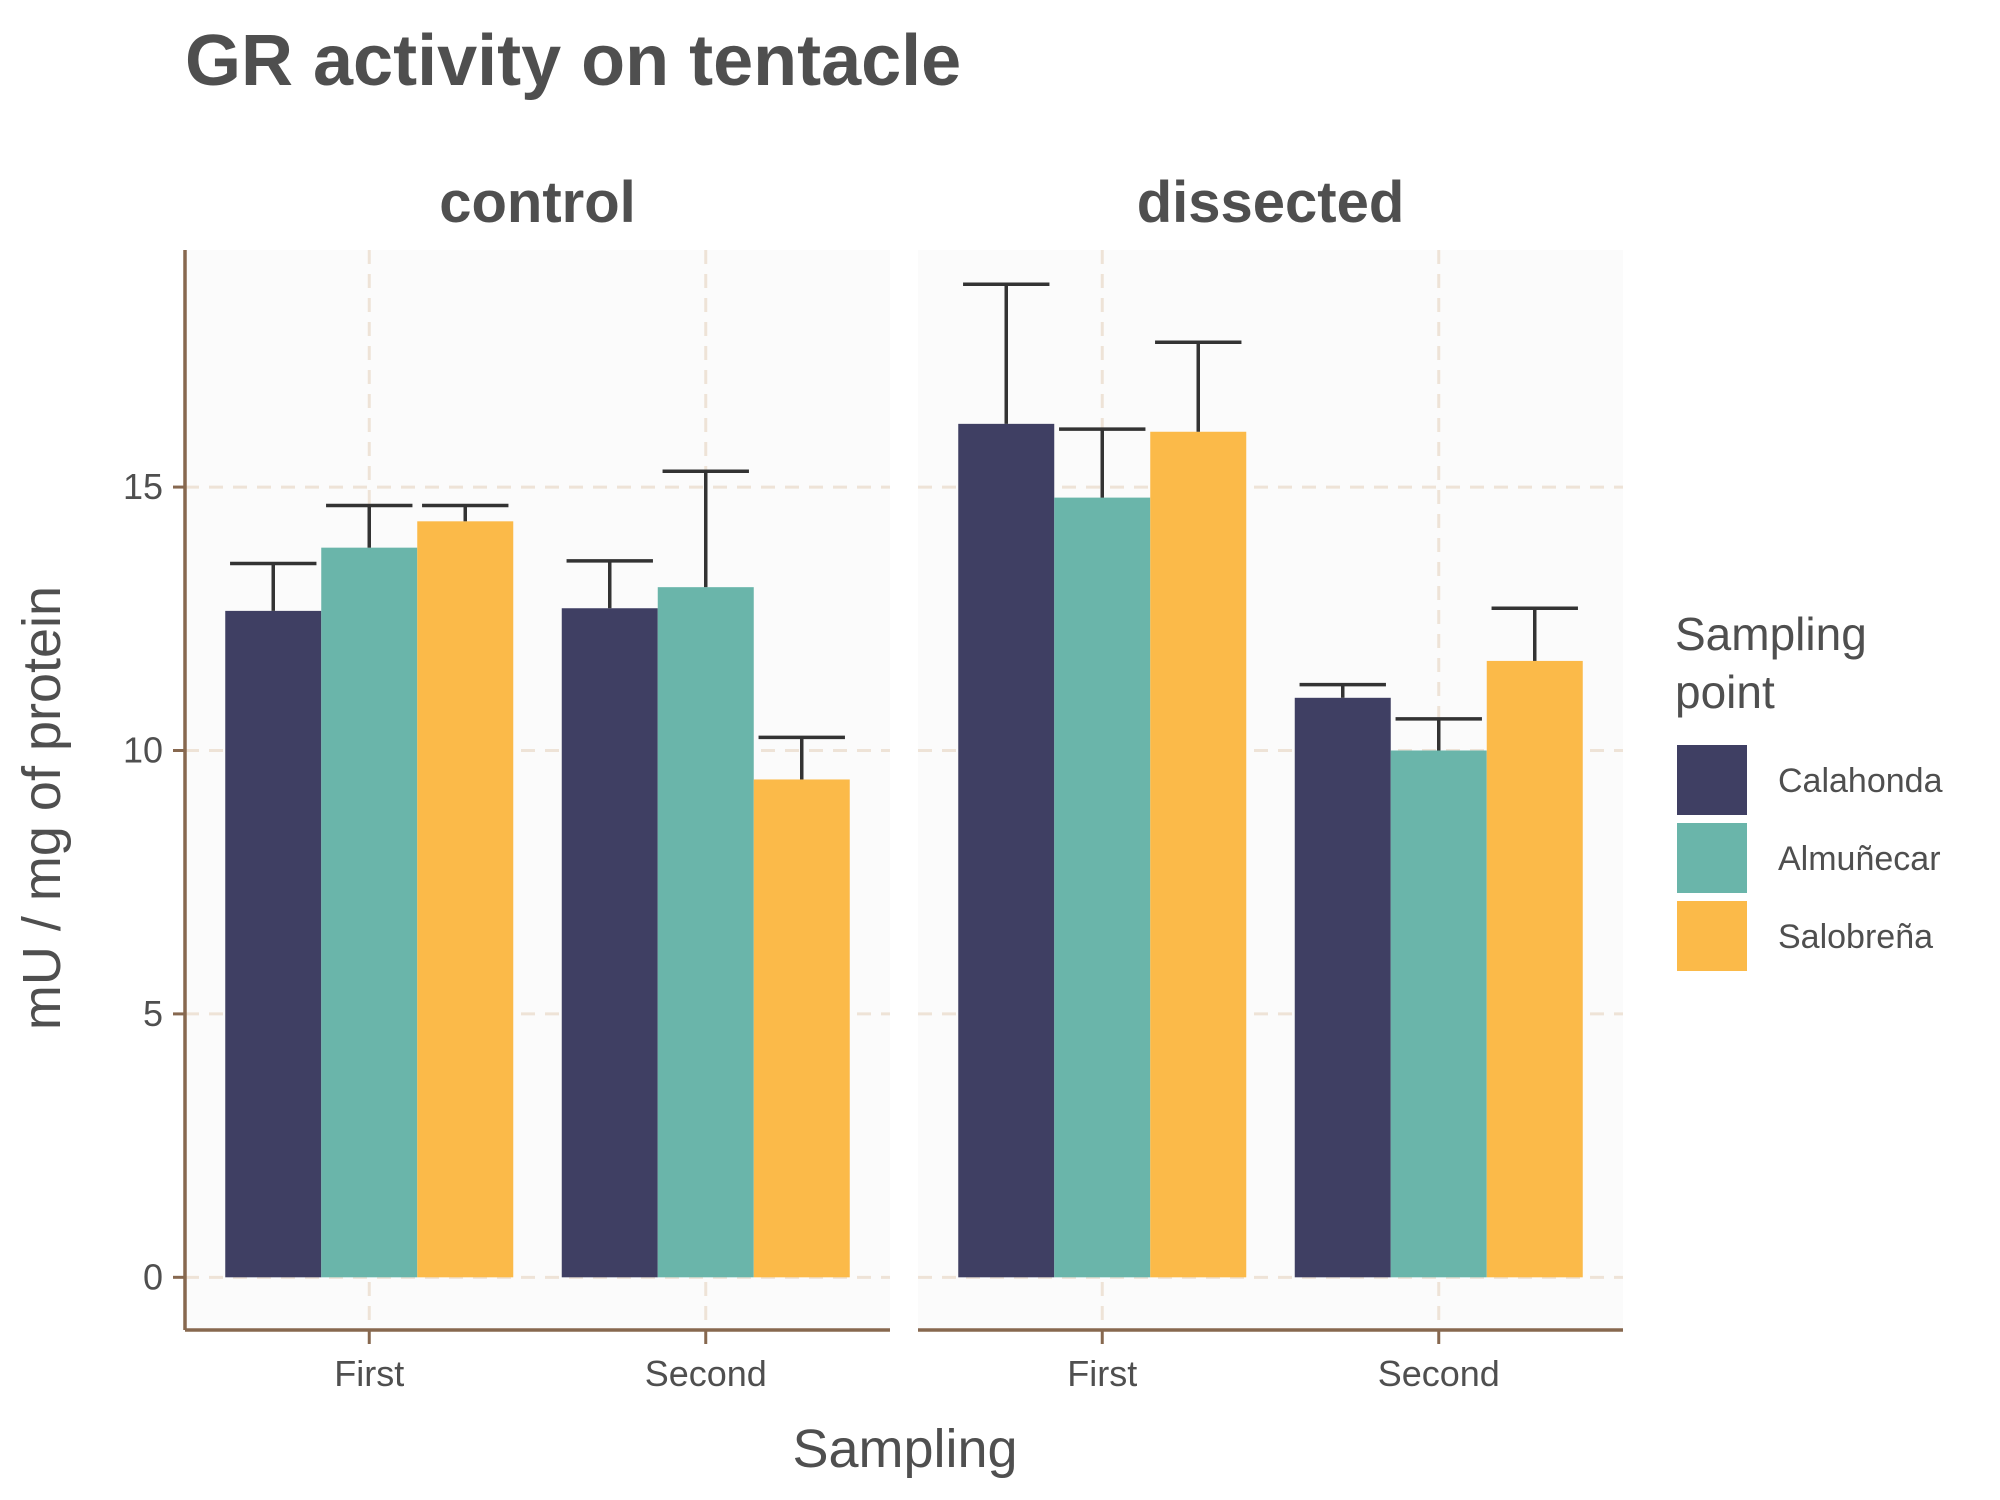 This screenshot has height=1500, width=2000. Describe the element at coordinates (609, 943) in the screenshot. I see `bar-control-Second-Calahonda` at that location.